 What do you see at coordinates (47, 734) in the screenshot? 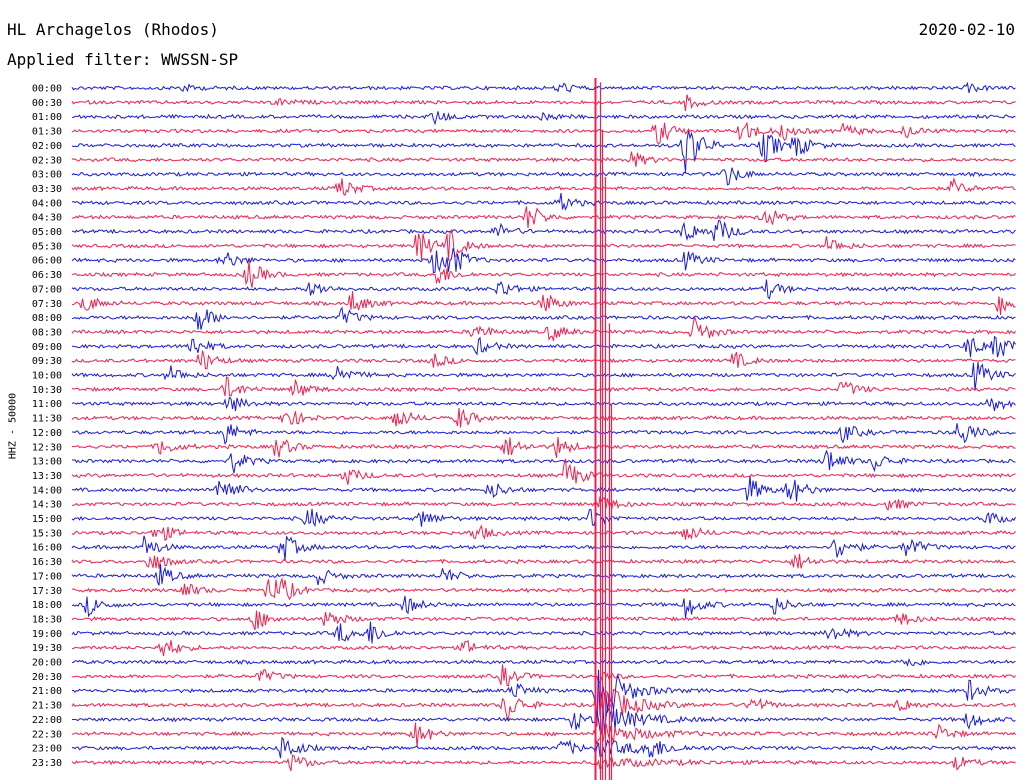
I see `row-time-label: 22:30` at bounding box center [47, 734].